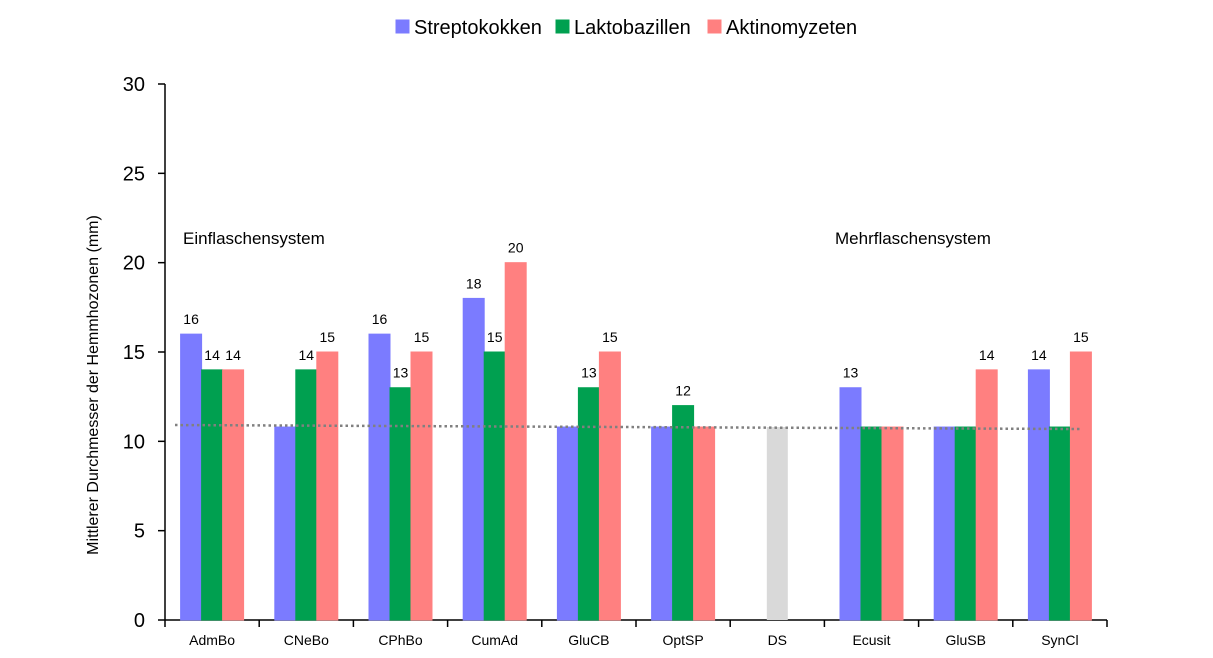 The height and width of the screenshot is (658, 1213). I want to click on bar-laktobazillen-cphbo, so click(400, 504).